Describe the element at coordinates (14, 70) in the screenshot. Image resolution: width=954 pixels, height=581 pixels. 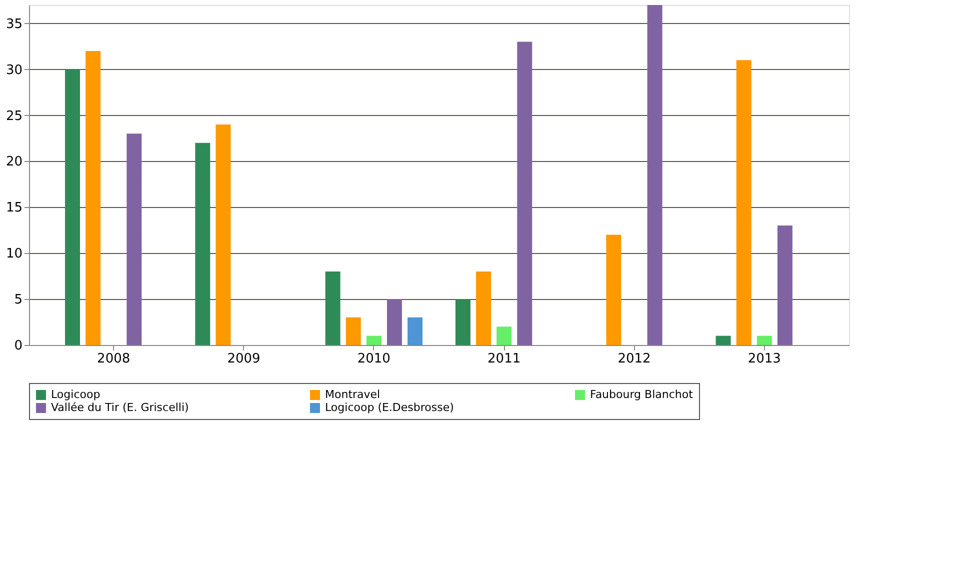
I see `y-tick-label: 30` at that location.